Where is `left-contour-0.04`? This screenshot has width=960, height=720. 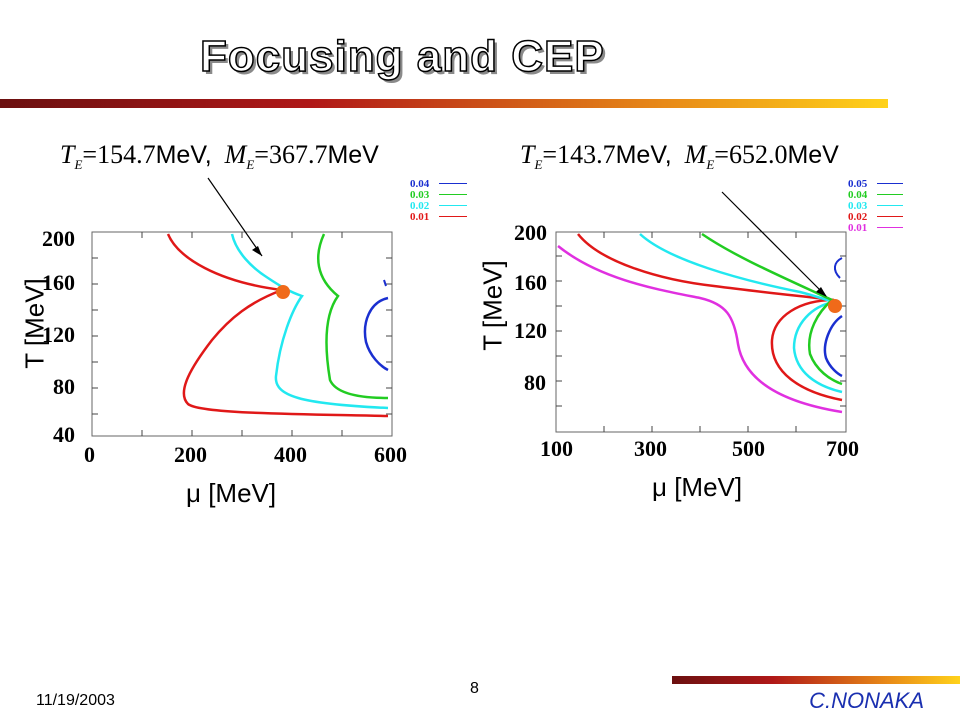
left-contour-0.04 is located at coordinates (376, 334).